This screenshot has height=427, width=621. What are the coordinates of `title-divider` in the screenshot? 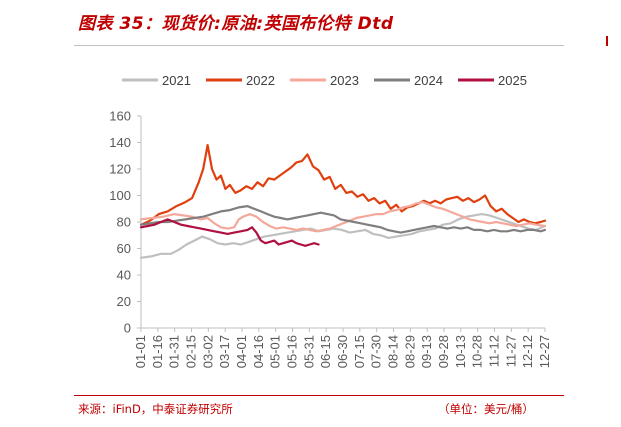 It's located at (319, 45).